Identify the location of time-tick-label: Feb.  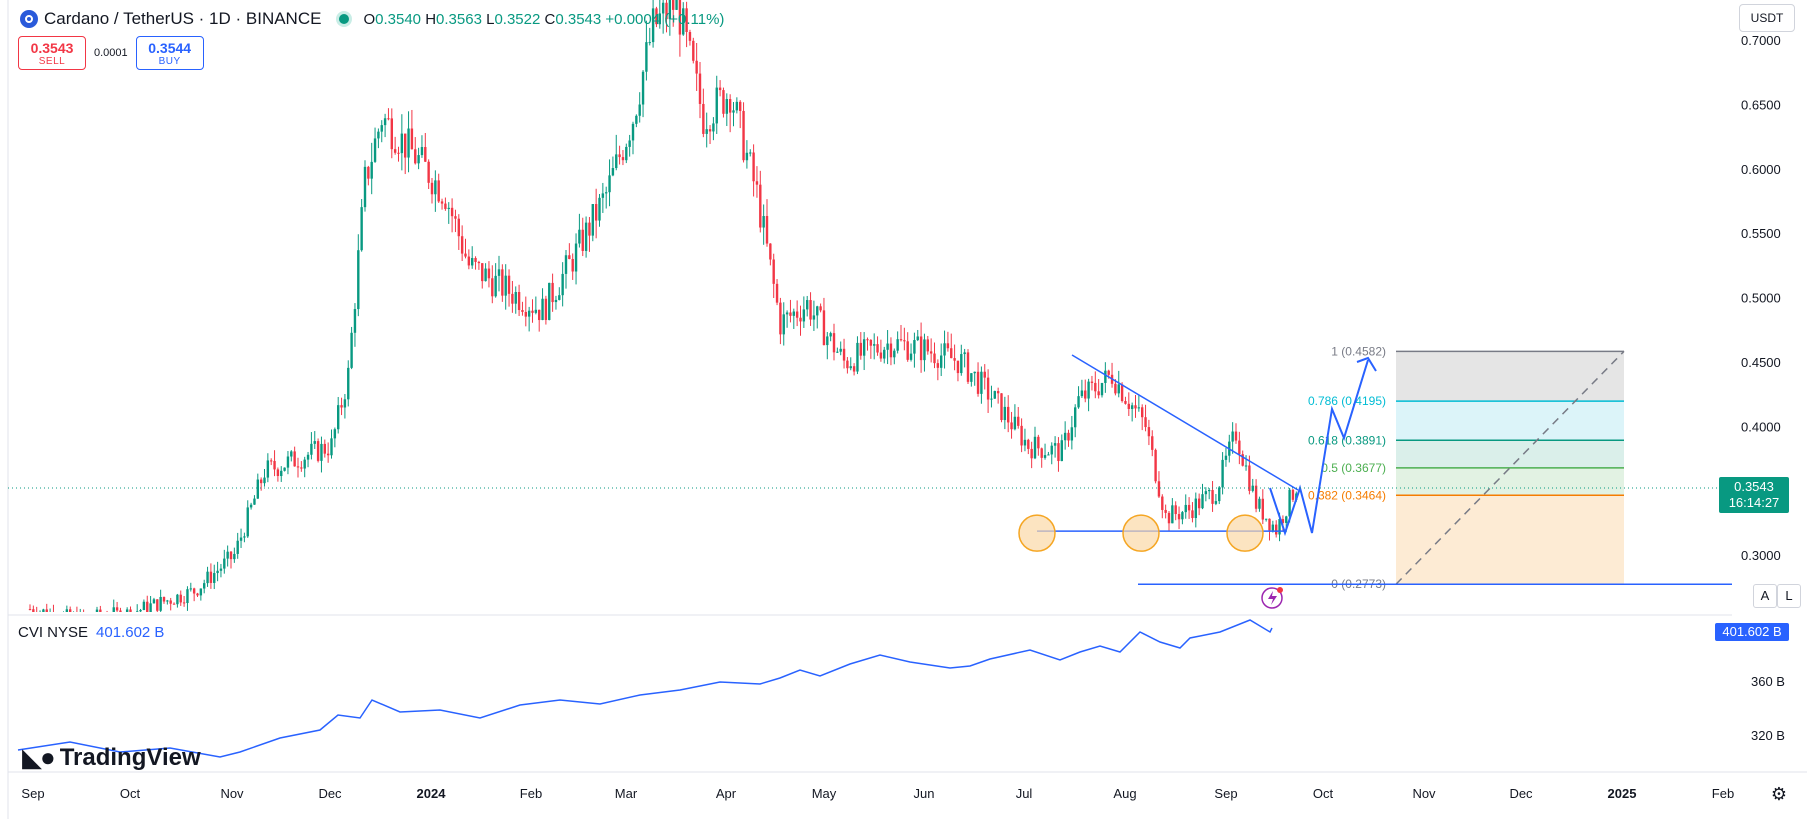
(1723, 793).